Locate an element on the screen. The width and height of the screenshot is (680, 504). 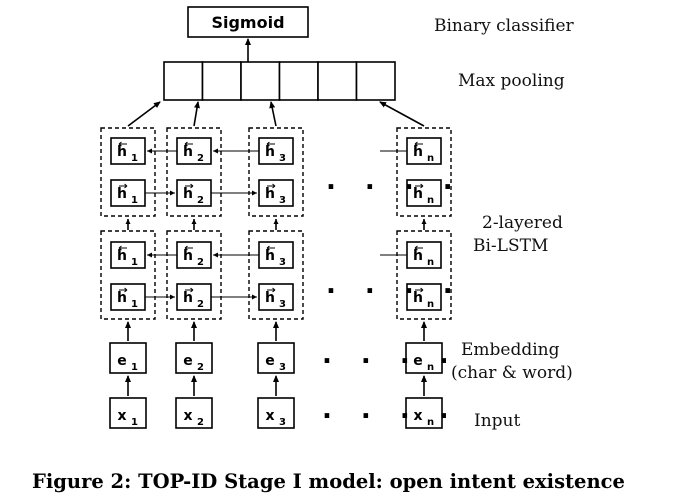
bilstm-label-line1: 2-layered is located at coordinates (522, 223).